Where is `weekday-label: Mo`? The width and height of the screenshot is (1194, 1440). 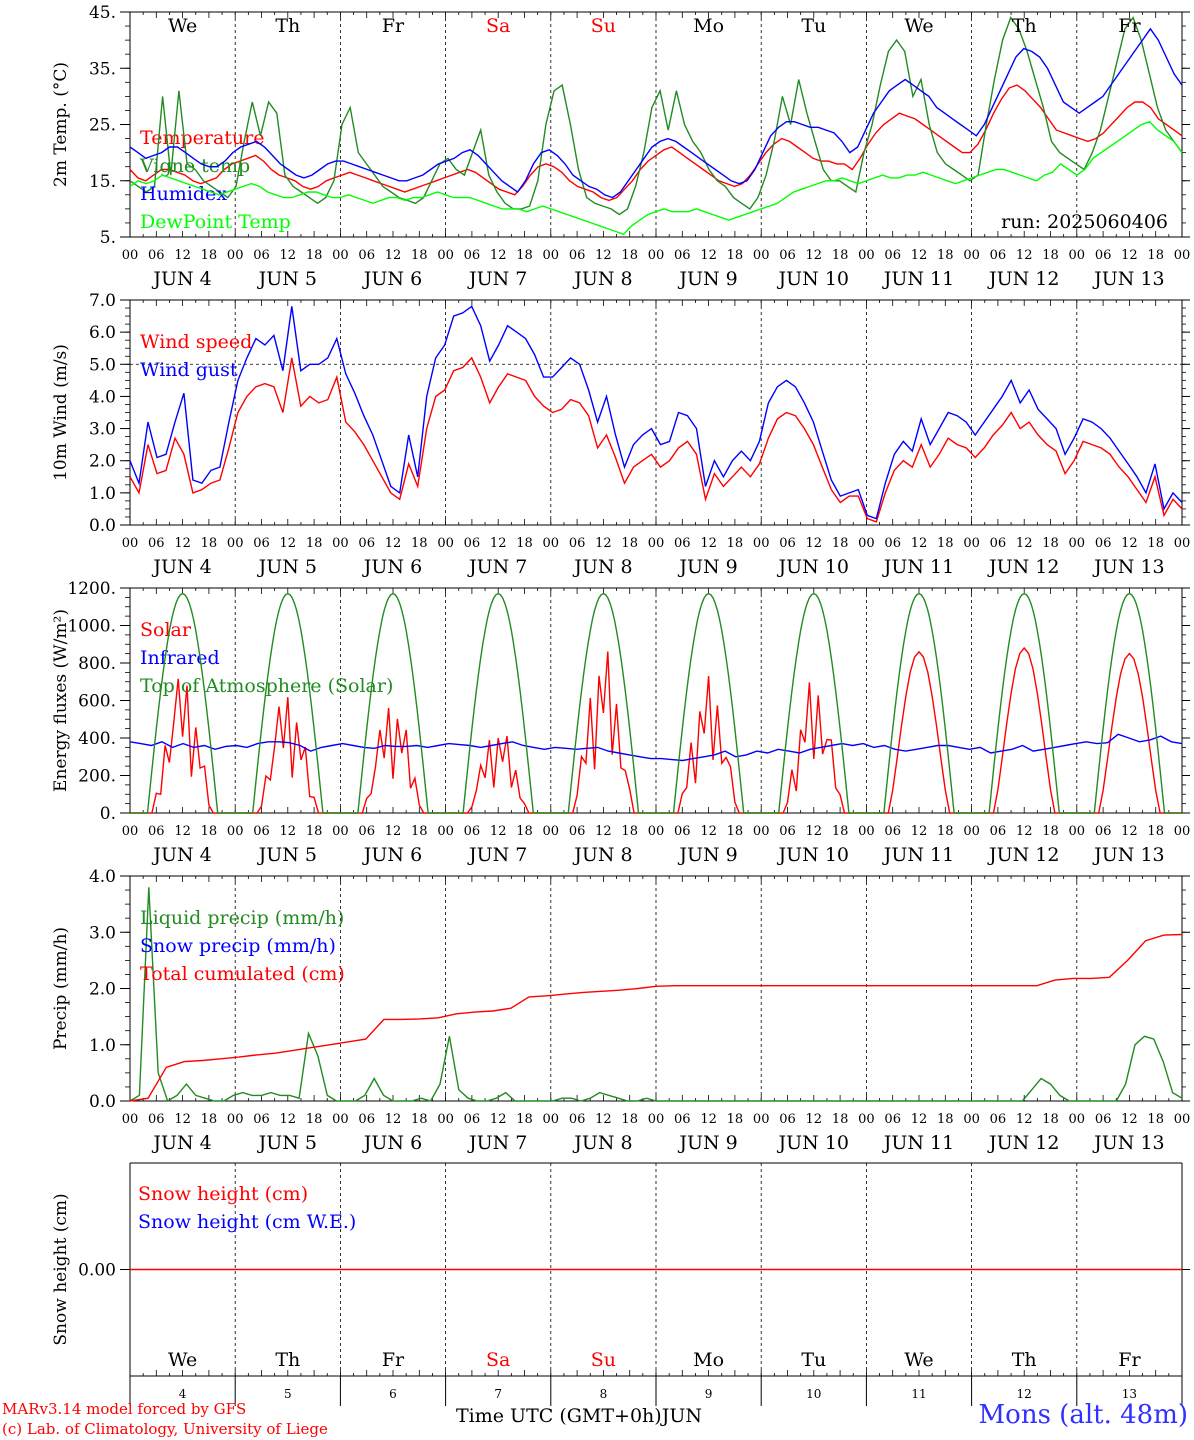
weekday-label: Mo is located at coordinates (708, 26).